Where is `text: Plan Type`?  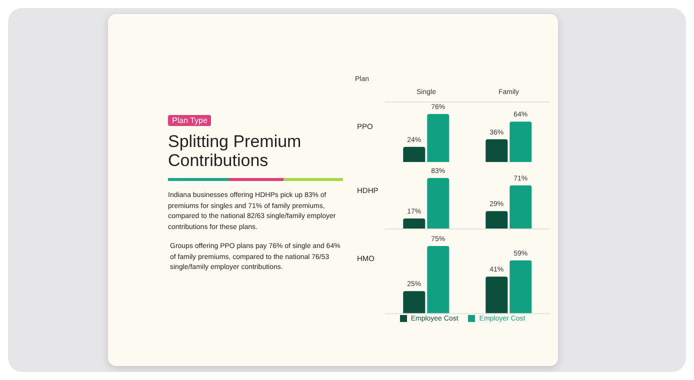 text: Plan Type is located at coordinates (190, 120).